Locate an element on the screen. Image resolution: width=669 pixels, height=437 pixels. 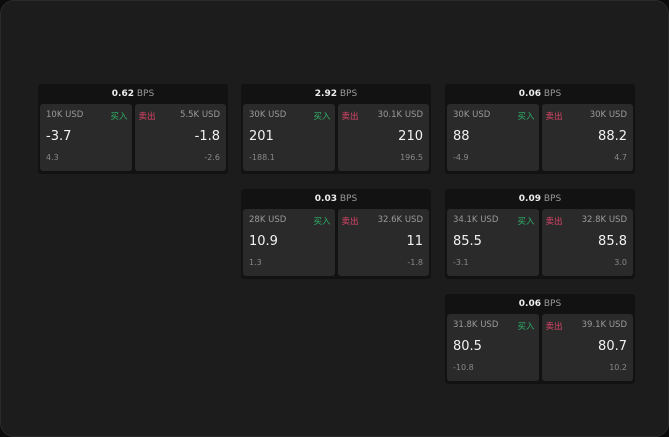
spread-value: 0.62 is located at coordinates (122, 94).